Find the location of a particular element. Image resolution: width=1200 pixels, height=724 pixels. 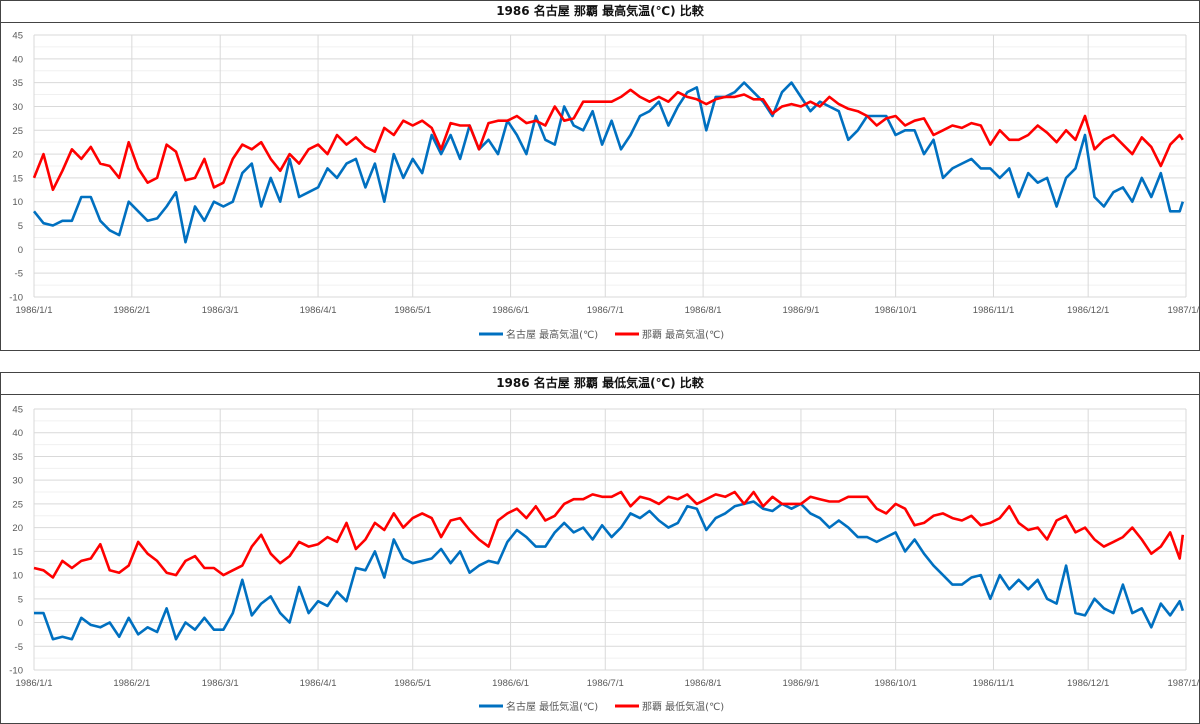

legend-label: 那覇 最低気温(℃) is located at coordinates (683, 706).